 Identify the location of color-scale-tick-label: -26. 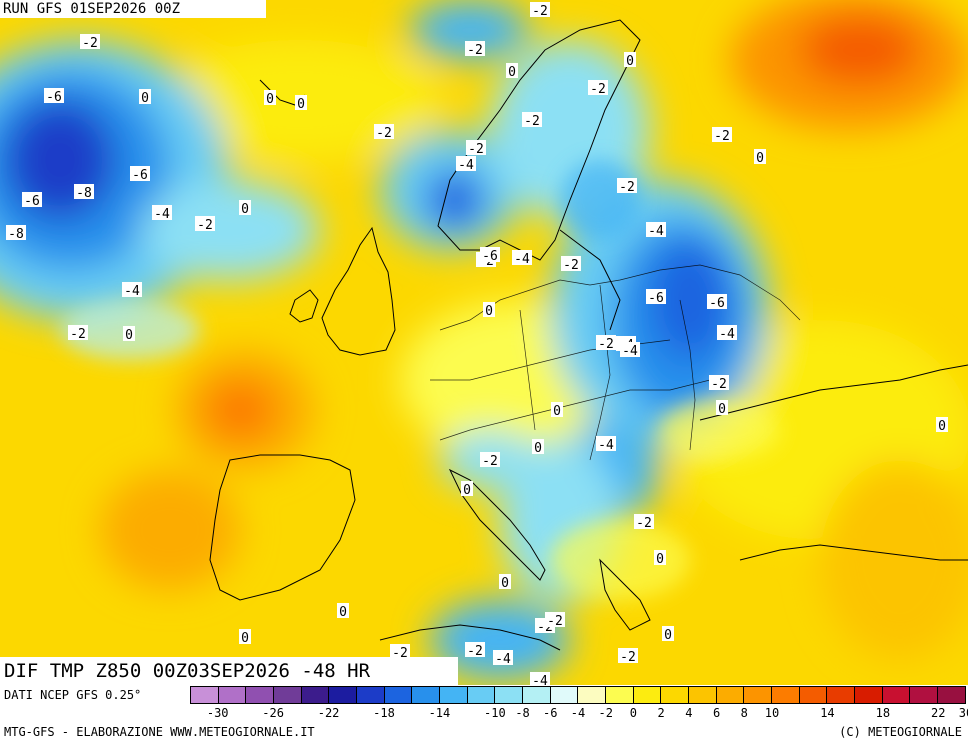
(273, 713).